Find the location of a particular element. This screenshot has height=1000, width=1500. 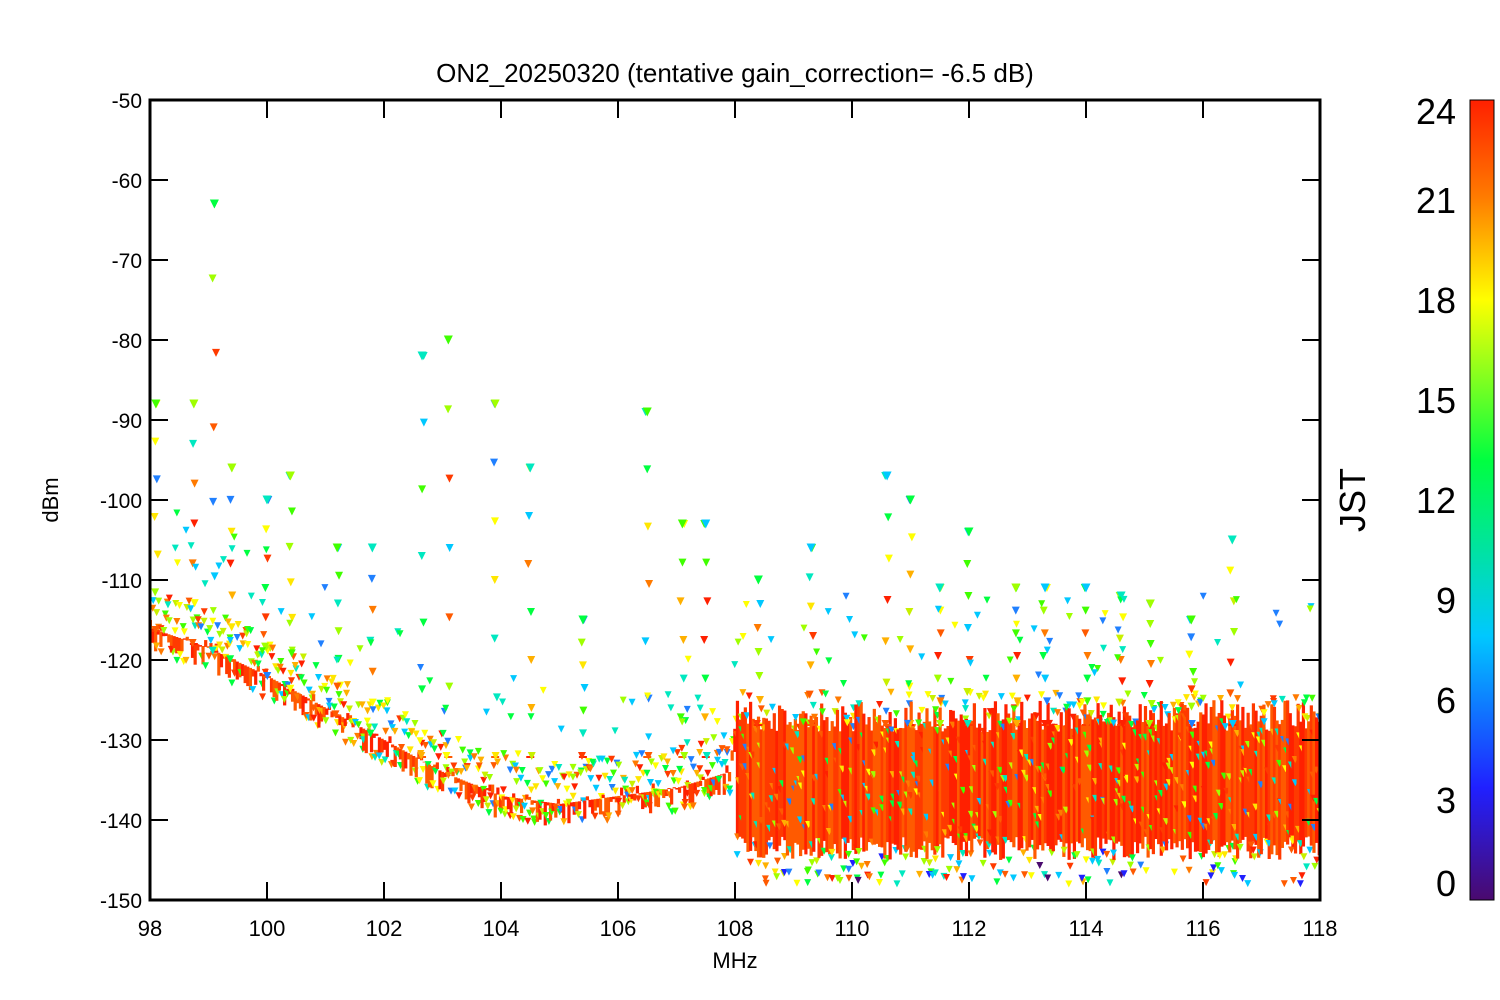

colorbar-tick-label: 9 is located at coordinates (1446, 600).